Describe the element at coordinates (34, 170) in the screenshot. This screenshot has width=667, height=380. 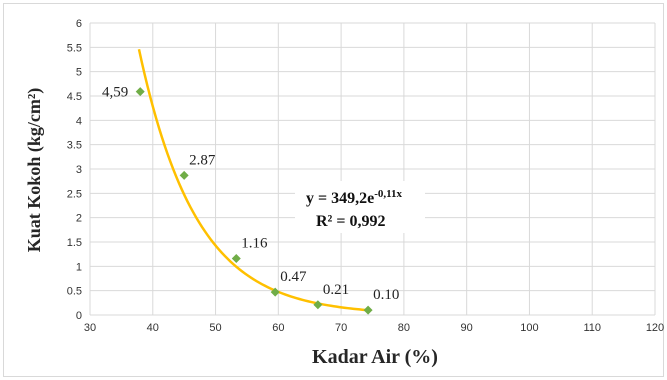
I see `y-axis-title: Kuat Kokoh (kg/cm²)` at that location.